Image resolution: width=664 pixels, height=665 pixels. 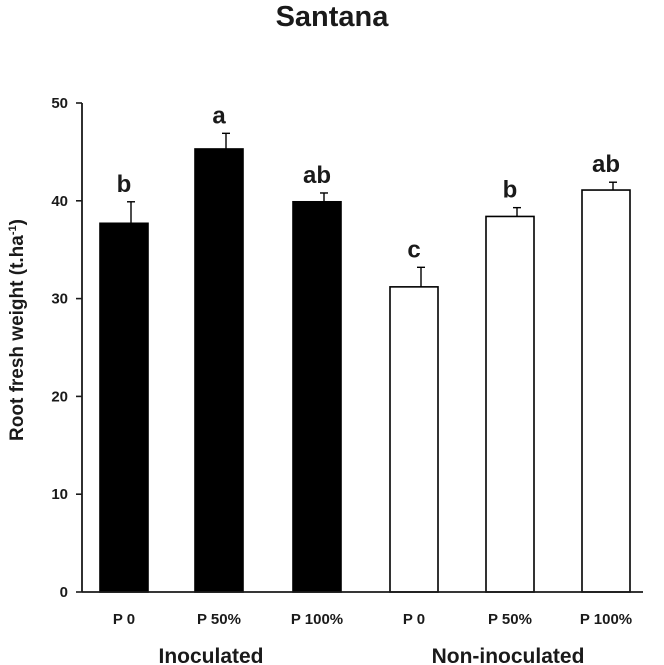 What do you see at coordinates (59, 201) in the screenshot?
I see `y-tick-label: 40` at bounding box center [59, 201].